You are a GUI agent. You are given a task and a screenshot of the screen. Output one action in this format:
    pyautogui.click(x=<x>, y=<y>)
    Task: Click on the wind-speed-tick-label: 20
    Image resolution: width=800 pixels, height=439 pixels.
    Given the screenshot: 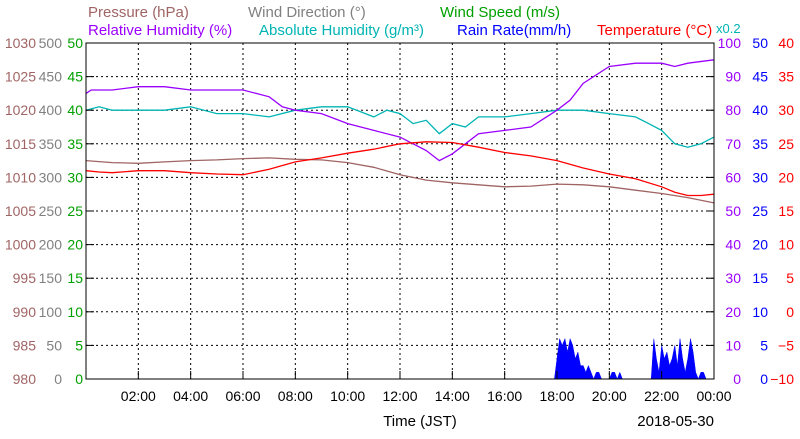 What is the action you would take?
    pyautogui.click(x=75, y=245)
    